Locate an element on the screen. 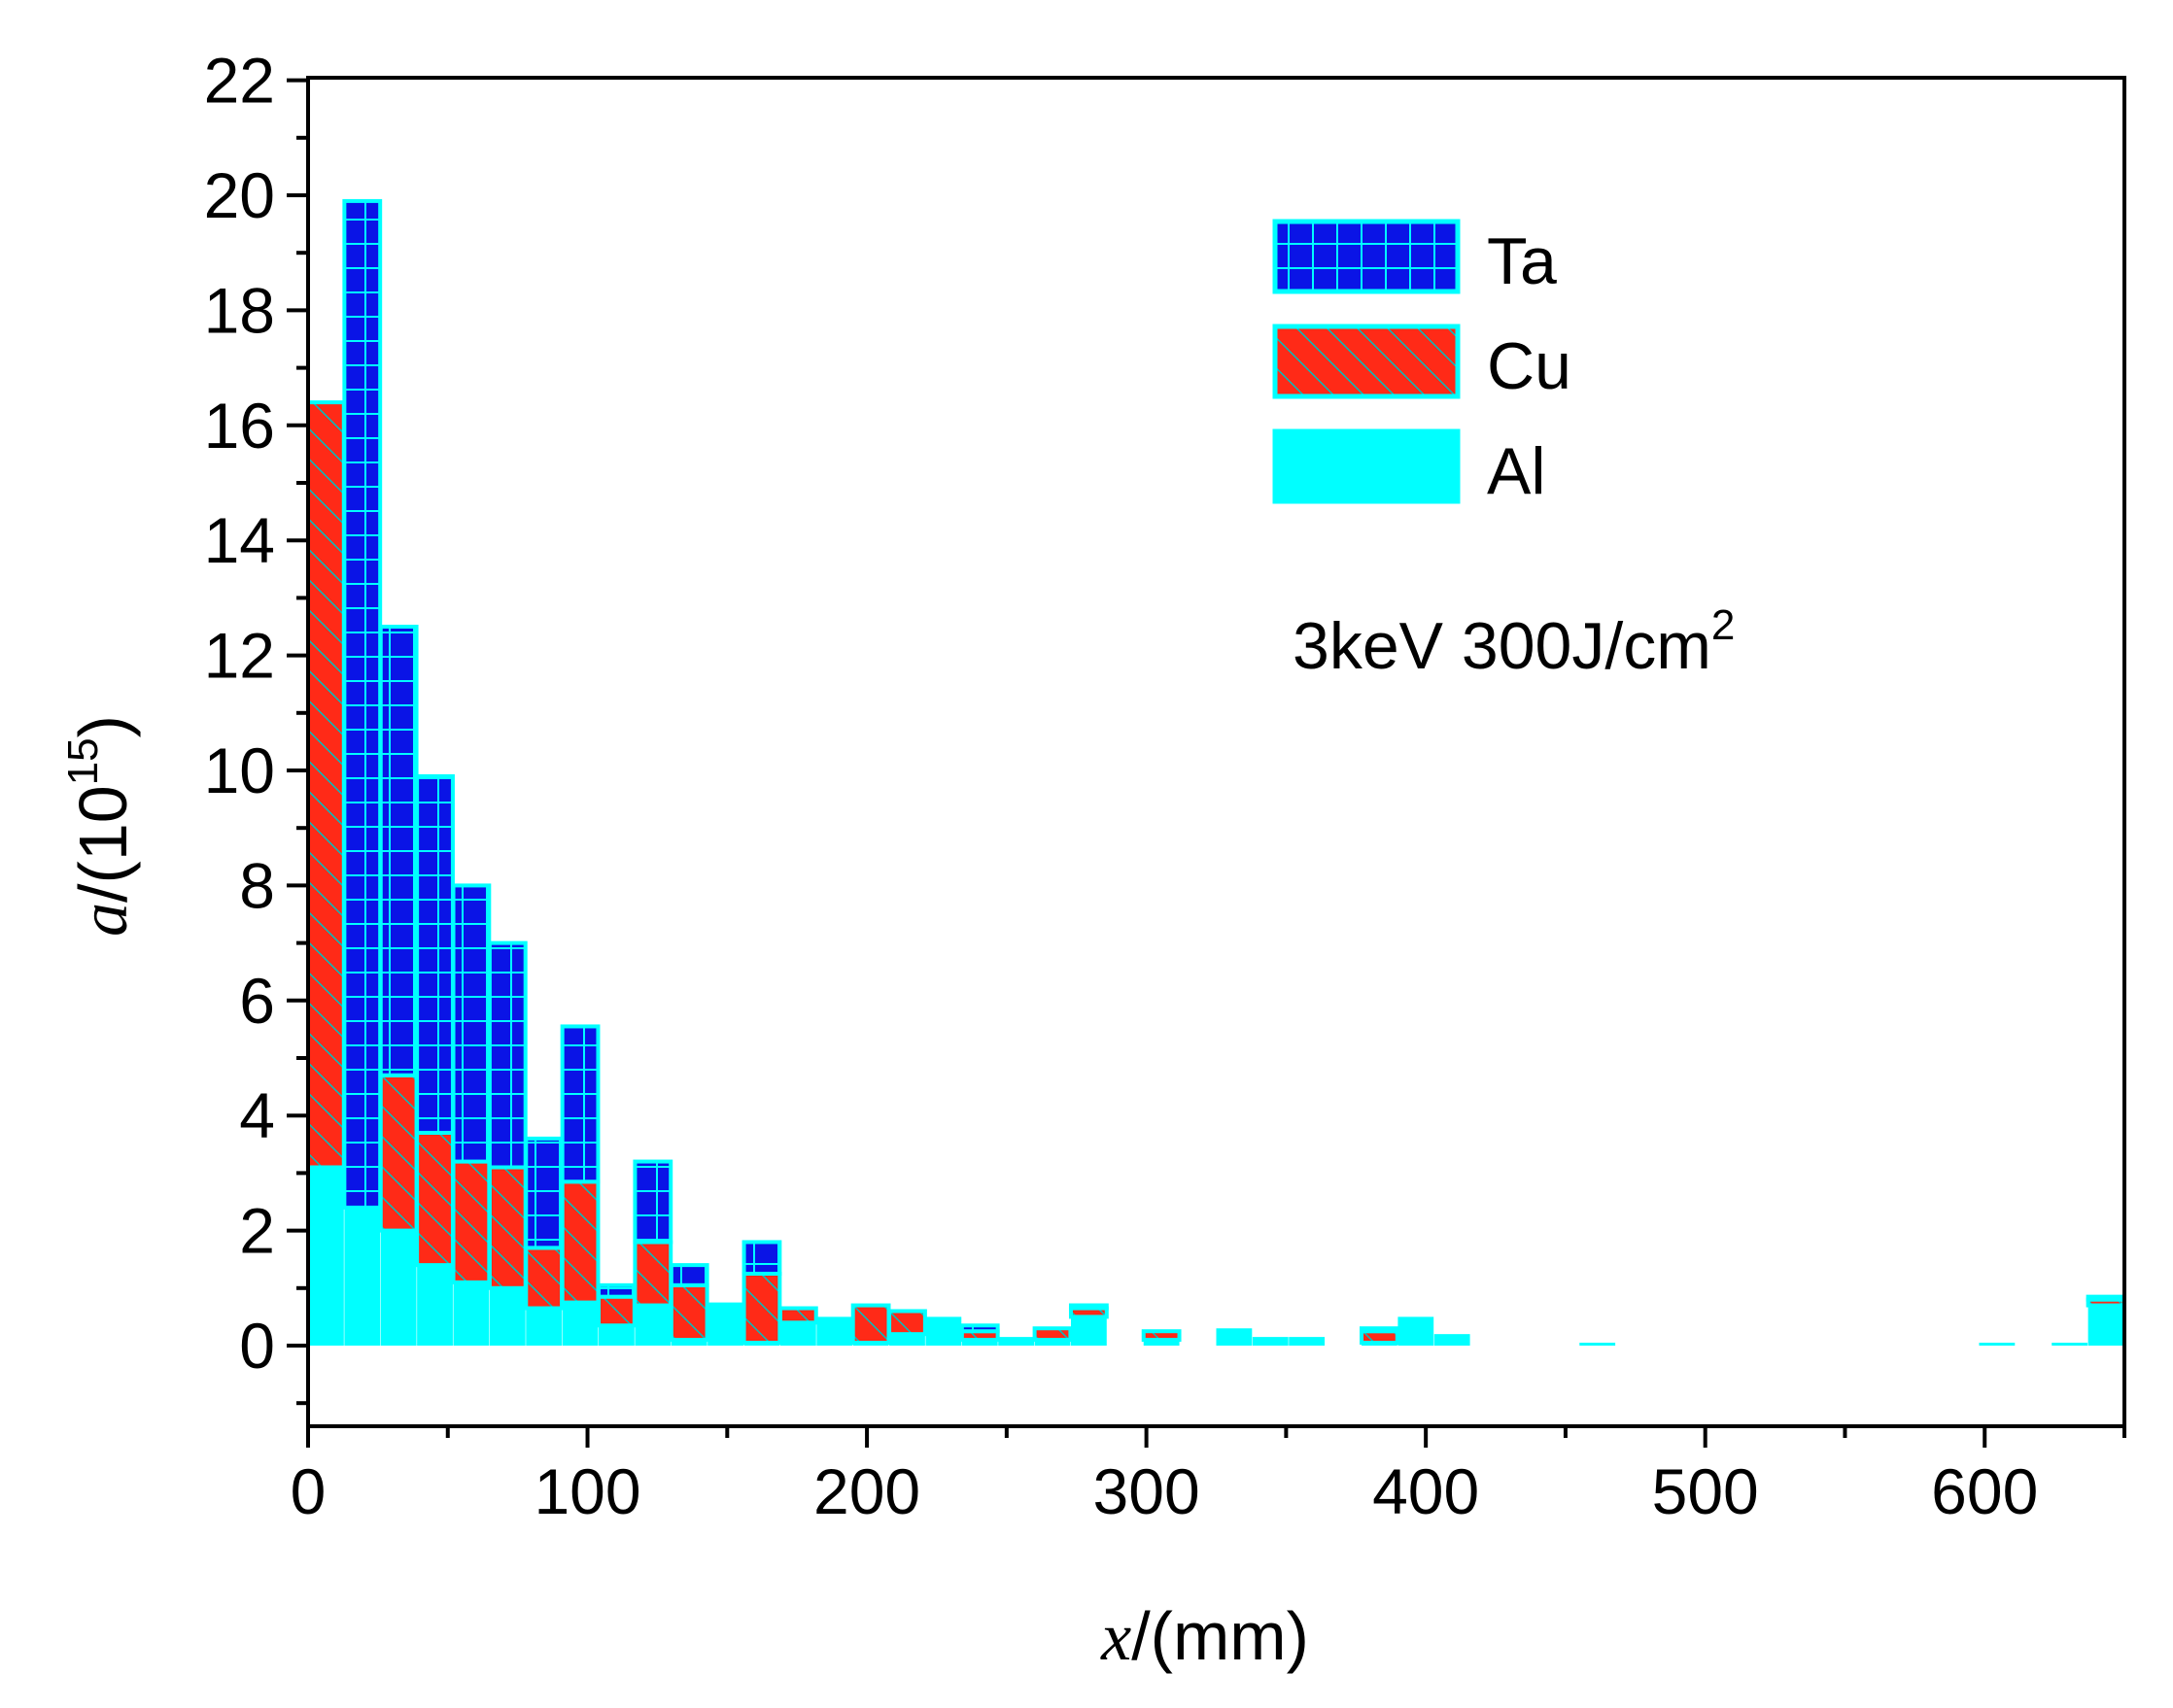  y-axis-label-close: ) is located at coordinates (103, 726).